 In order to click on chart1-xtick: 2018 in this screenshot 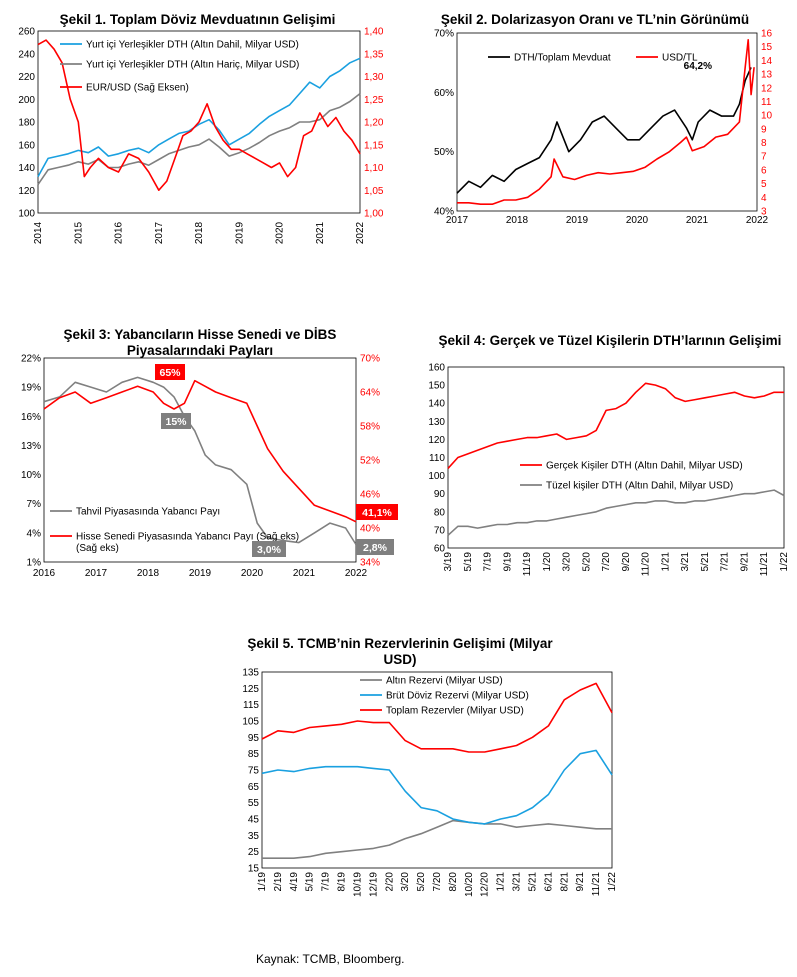, I will do `click(199, 232)`.